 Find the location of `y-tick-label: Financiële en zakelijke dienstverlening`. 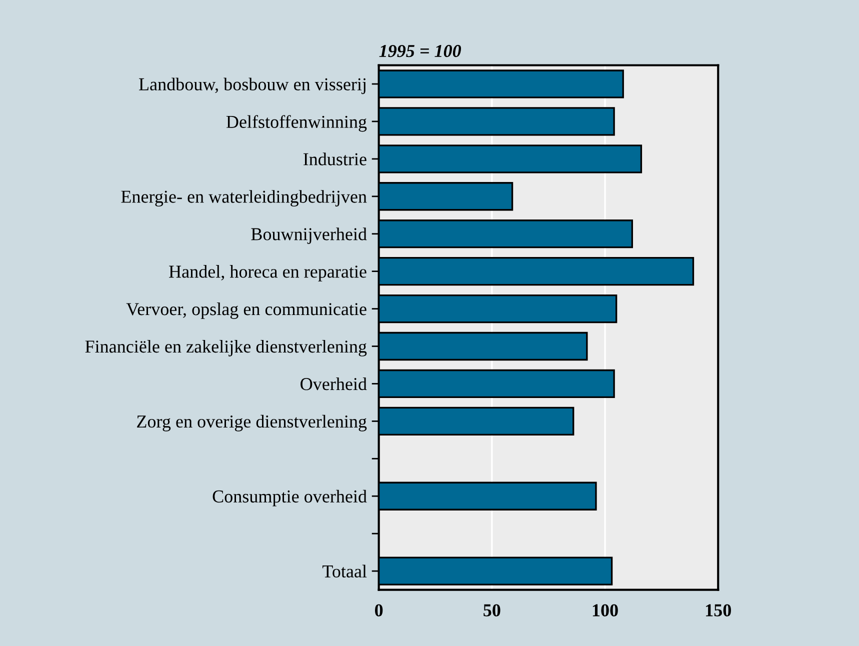

y-tick-label: Financiële en zakelijke dienstverlening is located at coordinates (226, 348).